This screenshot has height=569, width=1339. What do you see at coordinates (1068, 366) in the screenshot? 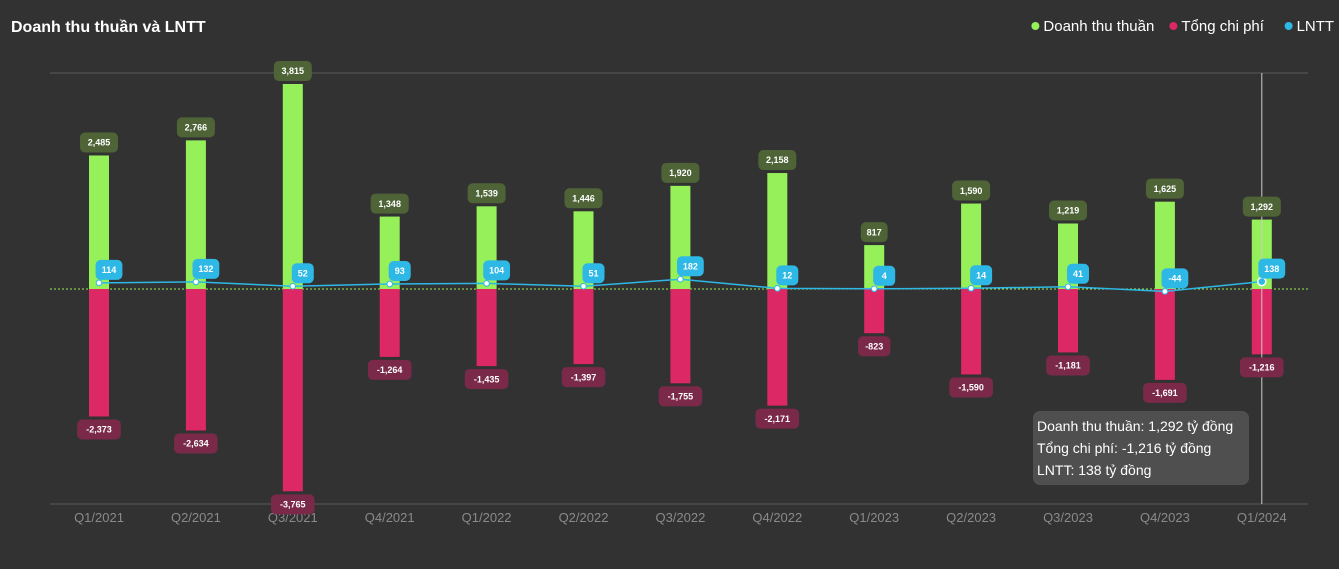
I see `cost-data-label: -1,181` at bounding box center [1068, 366].